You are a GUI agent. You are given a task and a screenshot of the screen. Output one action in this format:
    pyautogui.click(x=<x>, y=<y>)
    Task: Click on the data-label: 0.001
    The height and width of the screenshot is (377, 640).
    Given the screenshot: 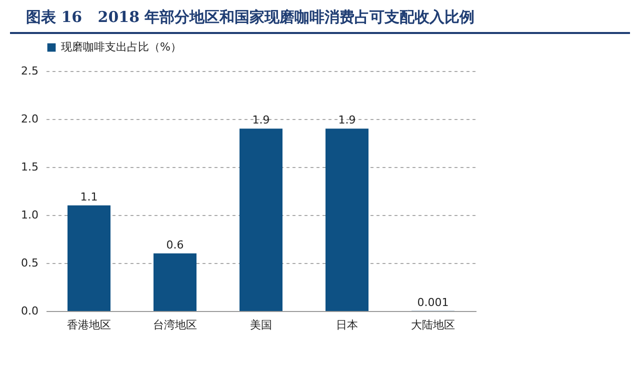 What is the action you would take?
    pyautogui.click(x=433, y=302)
    